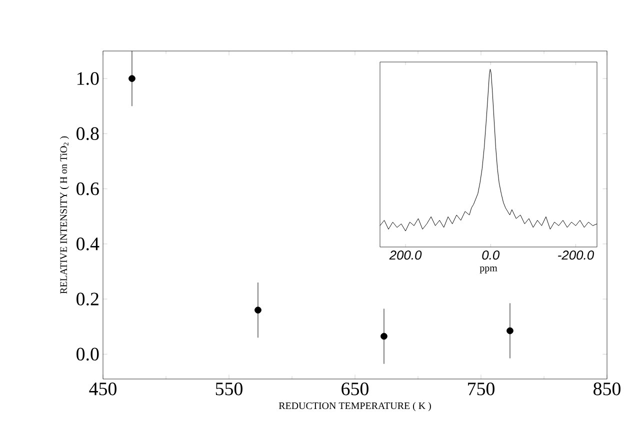  I want to click on x-tick-label: 650, so click(355, 389).